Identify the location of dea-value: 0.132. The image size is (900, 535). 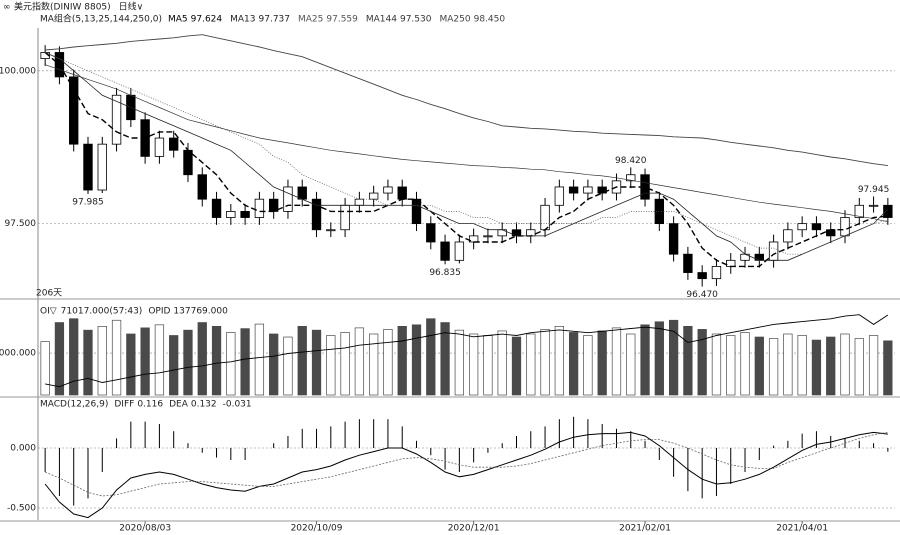
(204, 405).